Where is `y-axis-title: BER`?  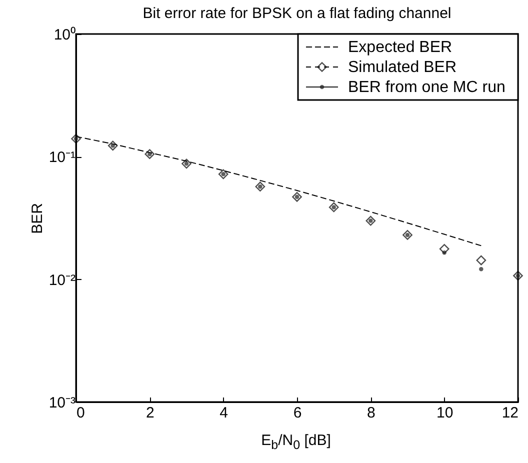
y-axis-title: BER is located at coordinates (37, 218).